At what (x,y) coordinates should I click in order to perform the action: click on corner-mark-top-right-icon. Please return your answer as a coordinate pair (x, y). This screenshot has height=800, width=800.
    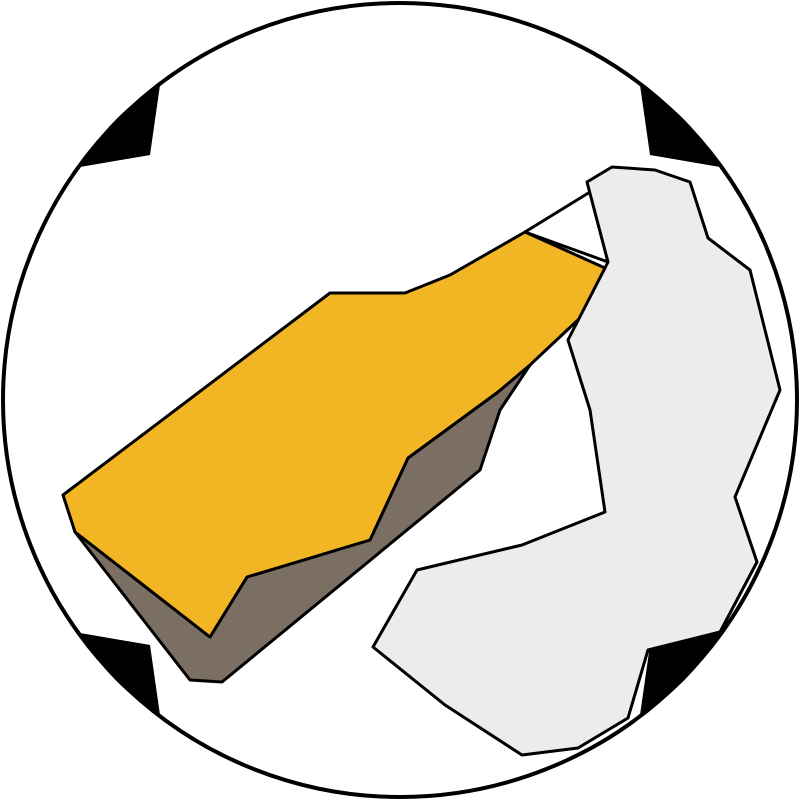
    Looking at the image, I should click on (680, 126).